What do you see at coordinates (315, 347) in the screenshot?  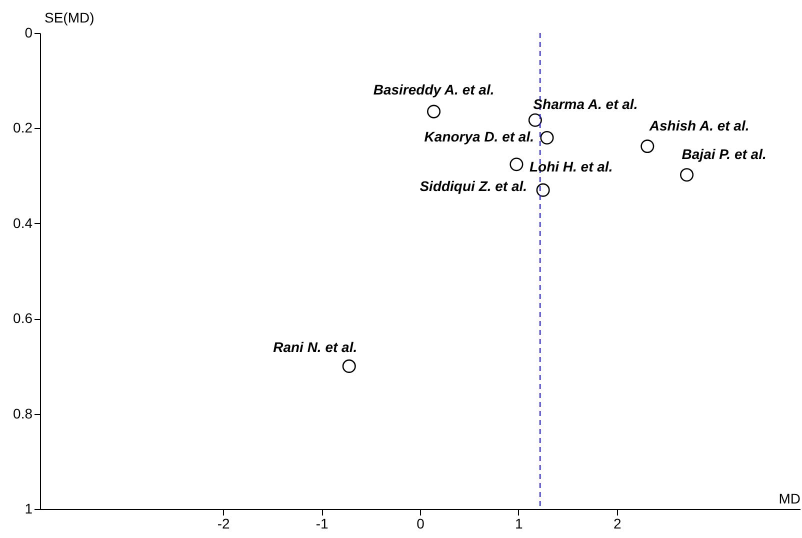 I see `annotation: Rani N. et al.` at bounding box center [315, 347].